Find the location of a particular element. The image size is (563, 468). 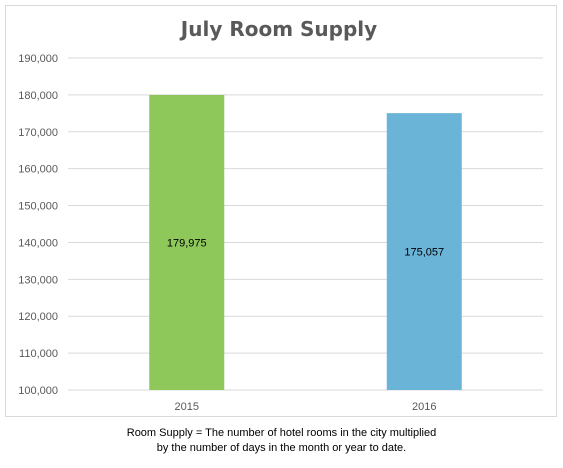

chart-title: July Room Supply is located at coordinates (278, 29).